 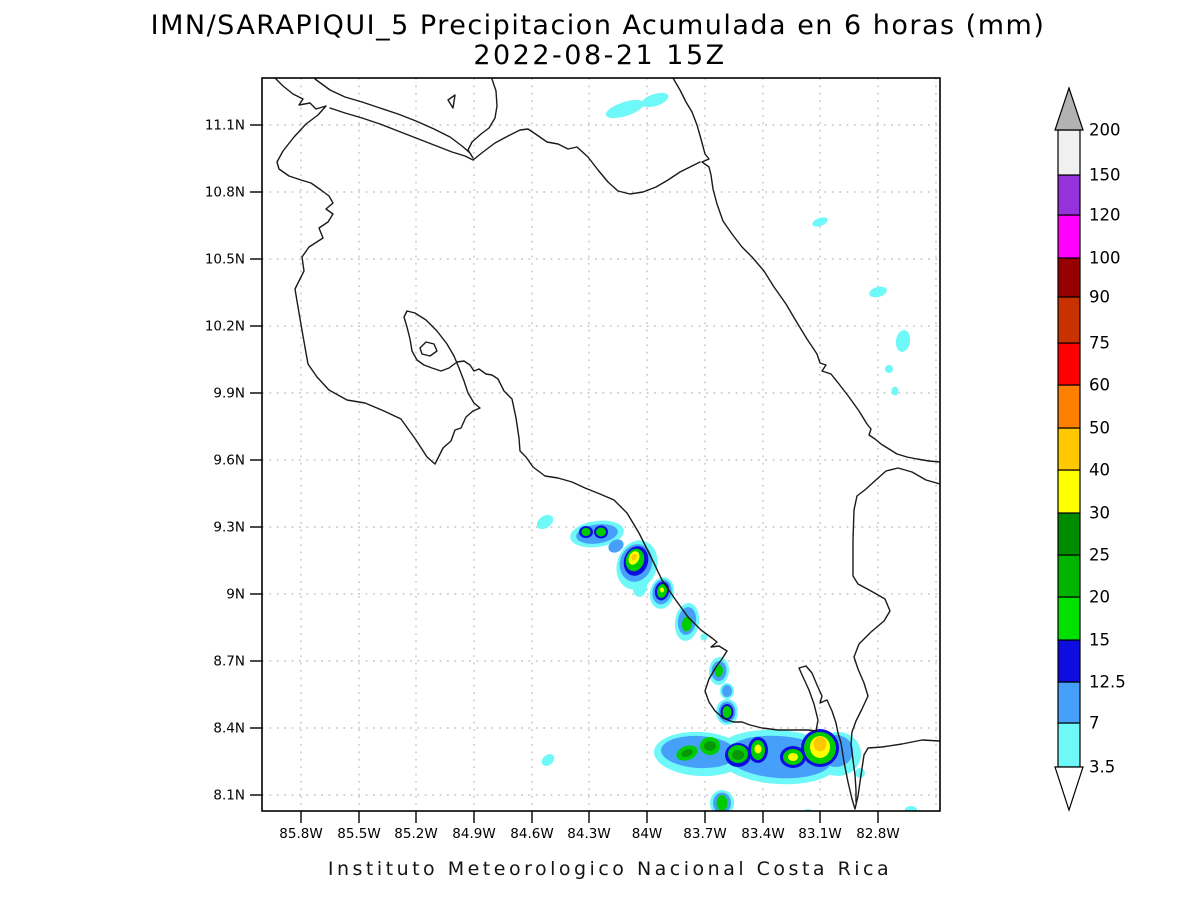 What do you see at coordinates (428, 349) in the screenshot?
I see `chira-island` at bounding box center [428, 349].